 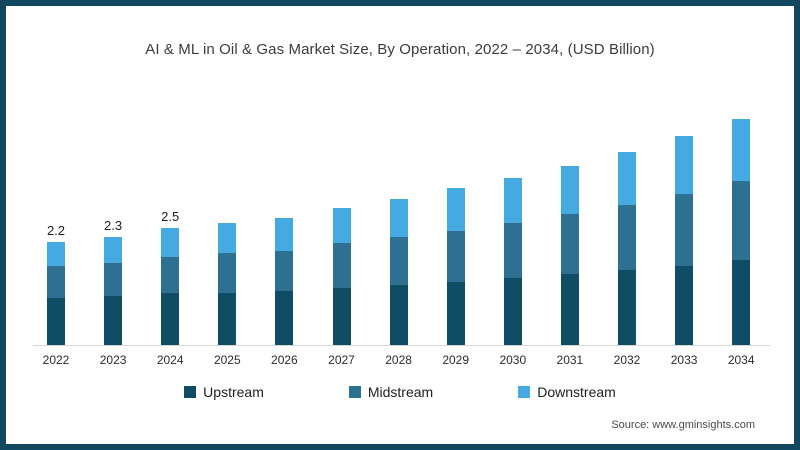 What do you see at coordinates (455, 256) in the screenshot?
I see `bar-segment-midstream-2029` at bounding box center [455, 256].